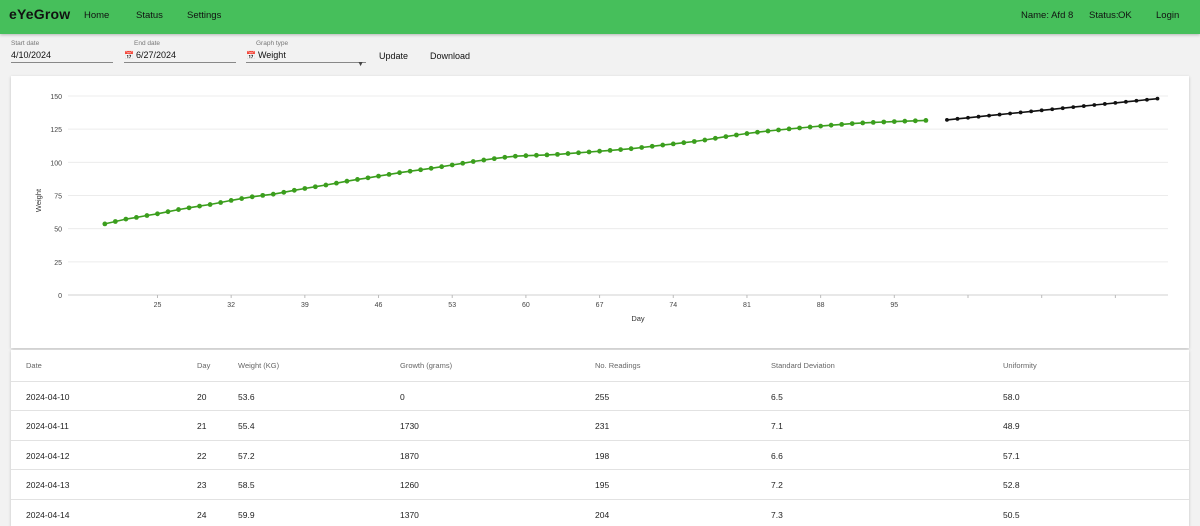 This screenshot has width=1200, height=526. Describe the element at coordinates (306, 54) in the screenshot. I see `graph-type-select: Graph type 📅 Weight ▼` at that location.